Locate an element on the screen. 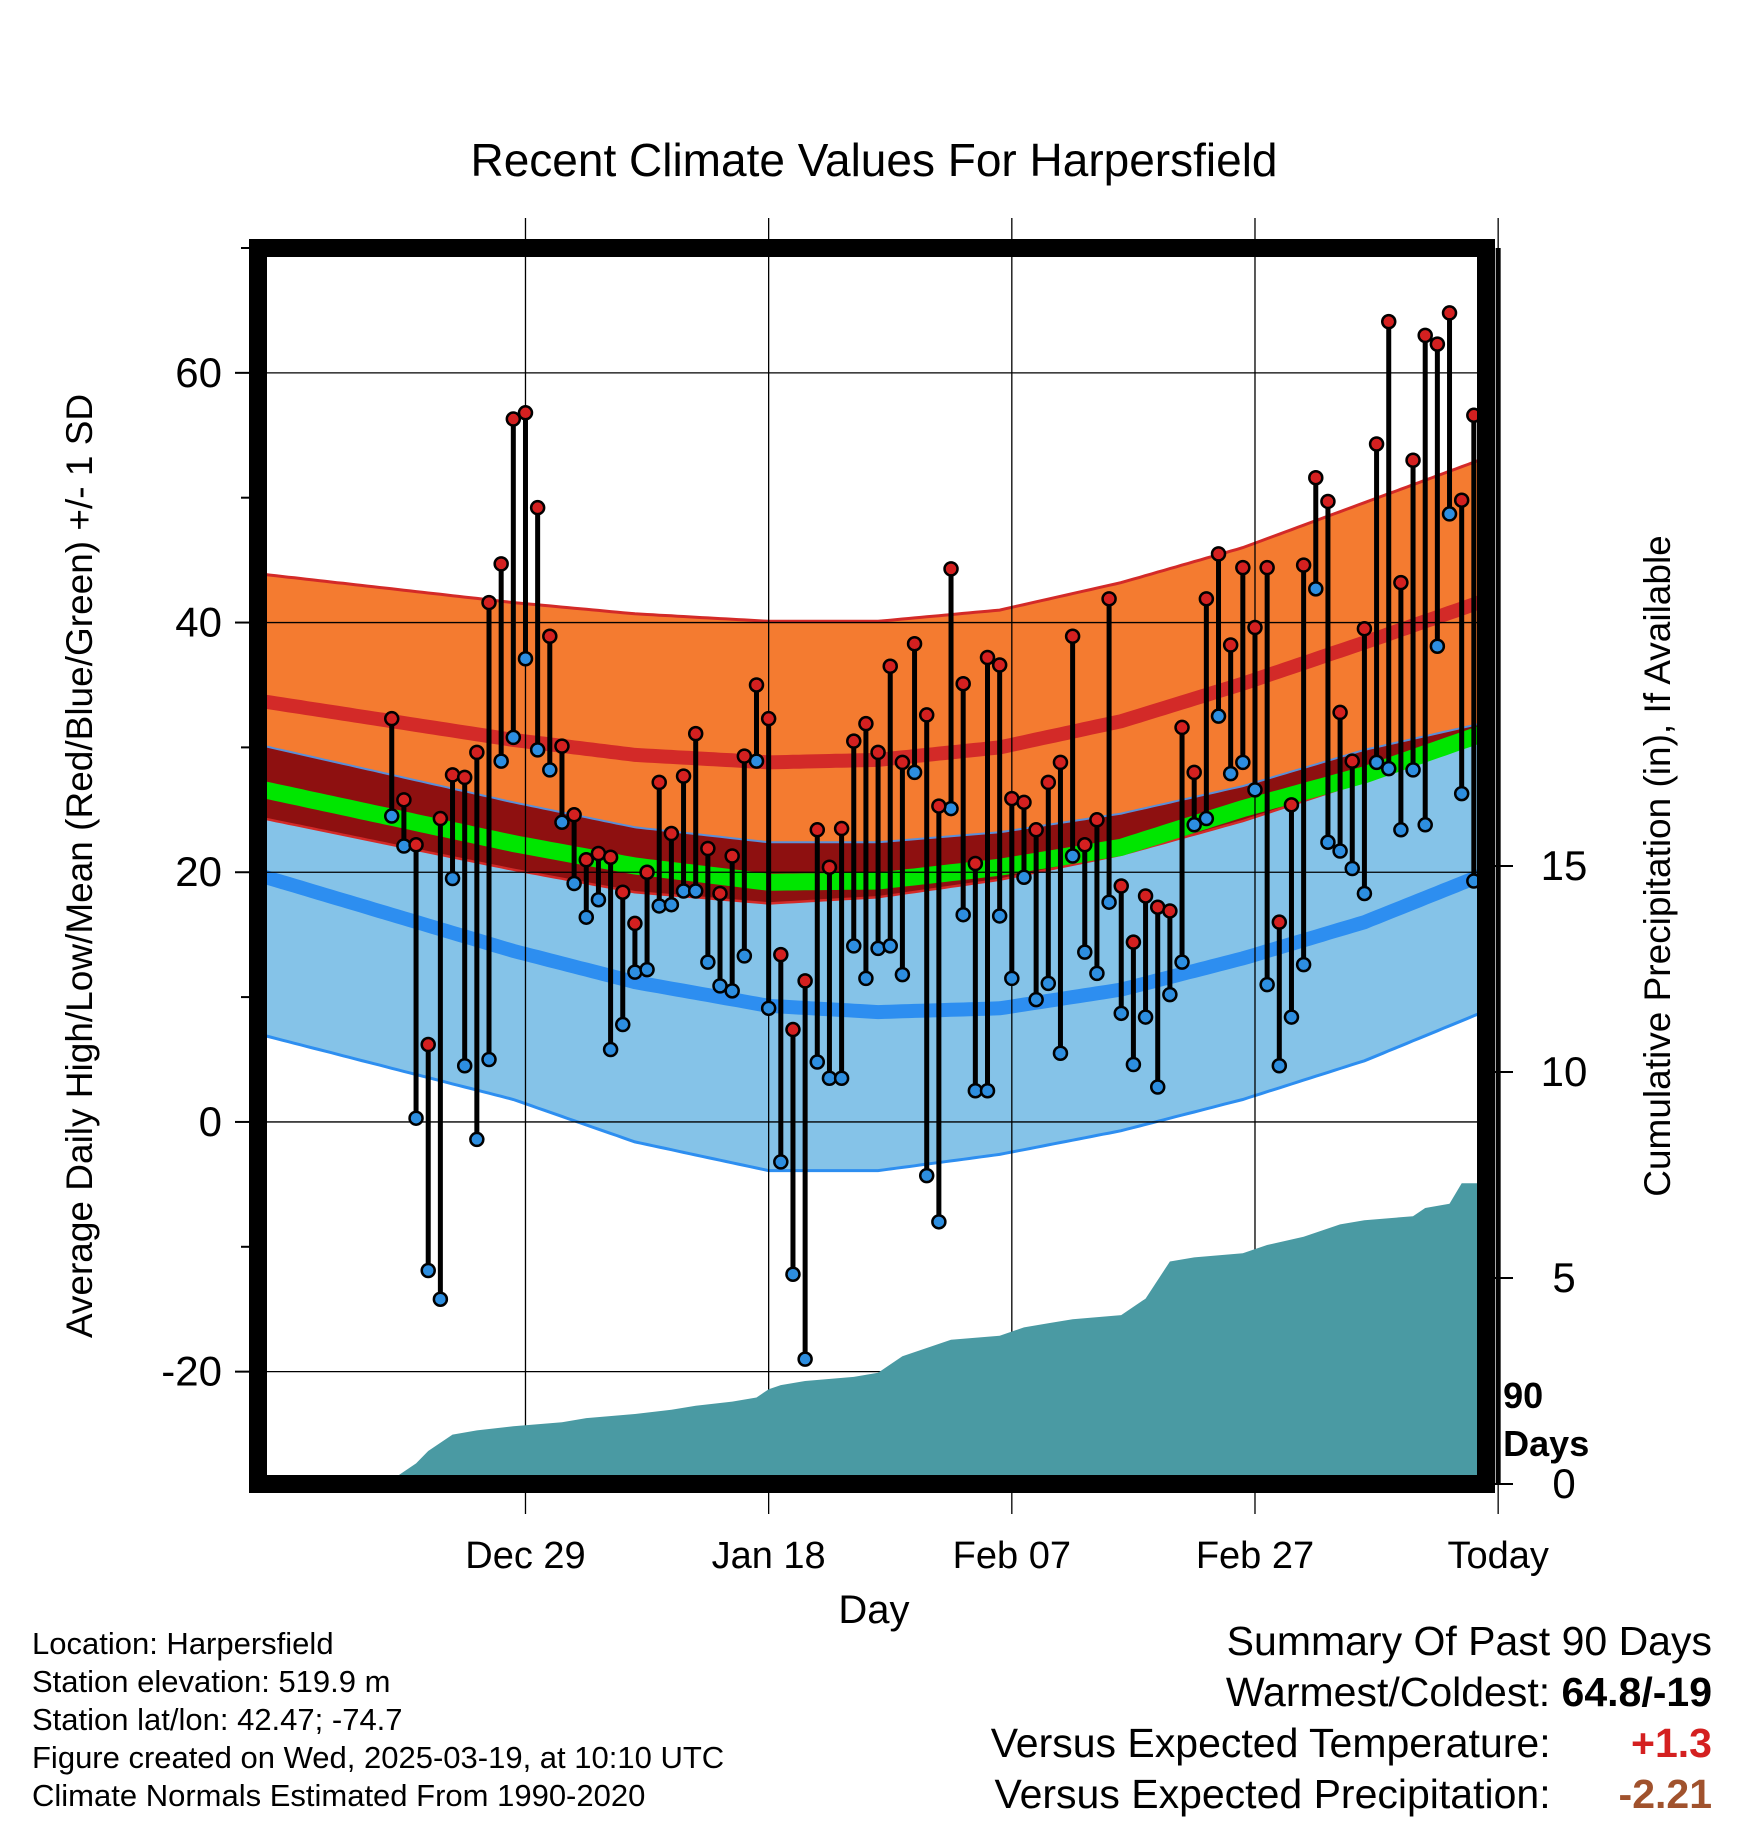 Image resolution: width=1748 pixels, height=1828 pixels. y-tick-label: 60 is located at coordinates (198, 372).